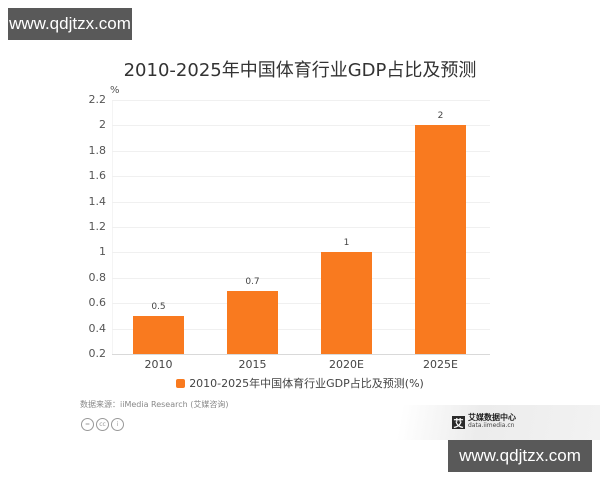 This screenshot has width=600, height=480. I want to click on watermark-top: www.qdjtzx.com, so click(70, 24).